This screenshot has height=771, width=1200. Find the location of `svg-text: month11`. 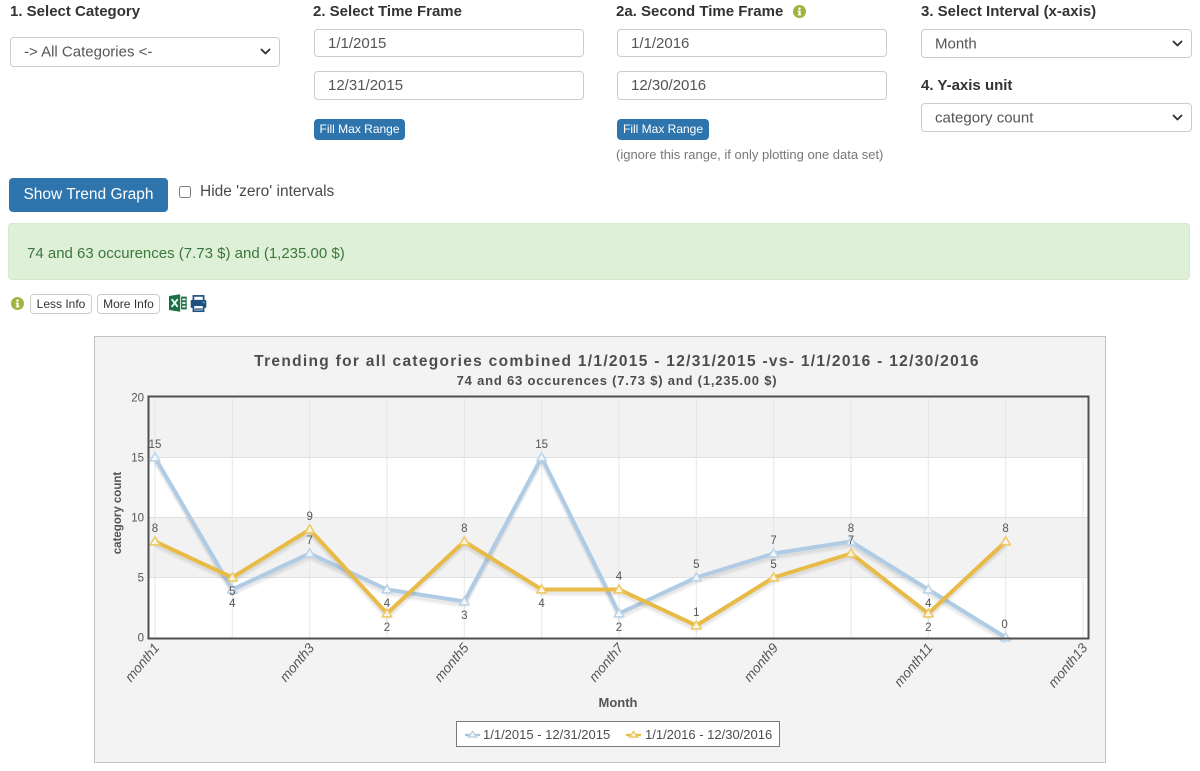

svg-text: month11 is located at coordinates (913, 664).